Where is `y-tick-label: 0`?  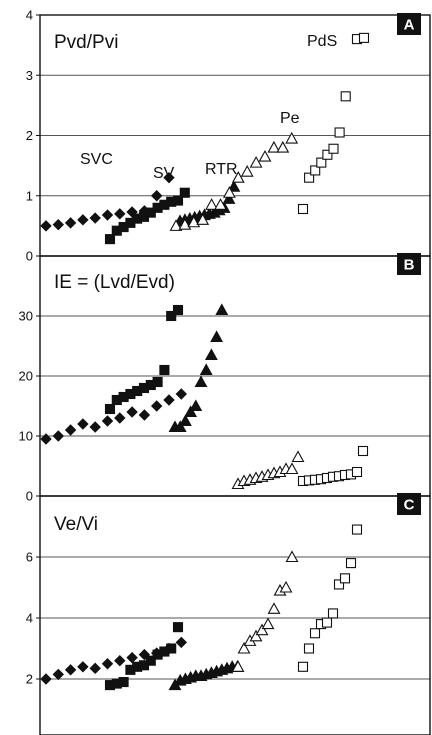 y-tick-label: 0 is located at coordinates (29, 496).